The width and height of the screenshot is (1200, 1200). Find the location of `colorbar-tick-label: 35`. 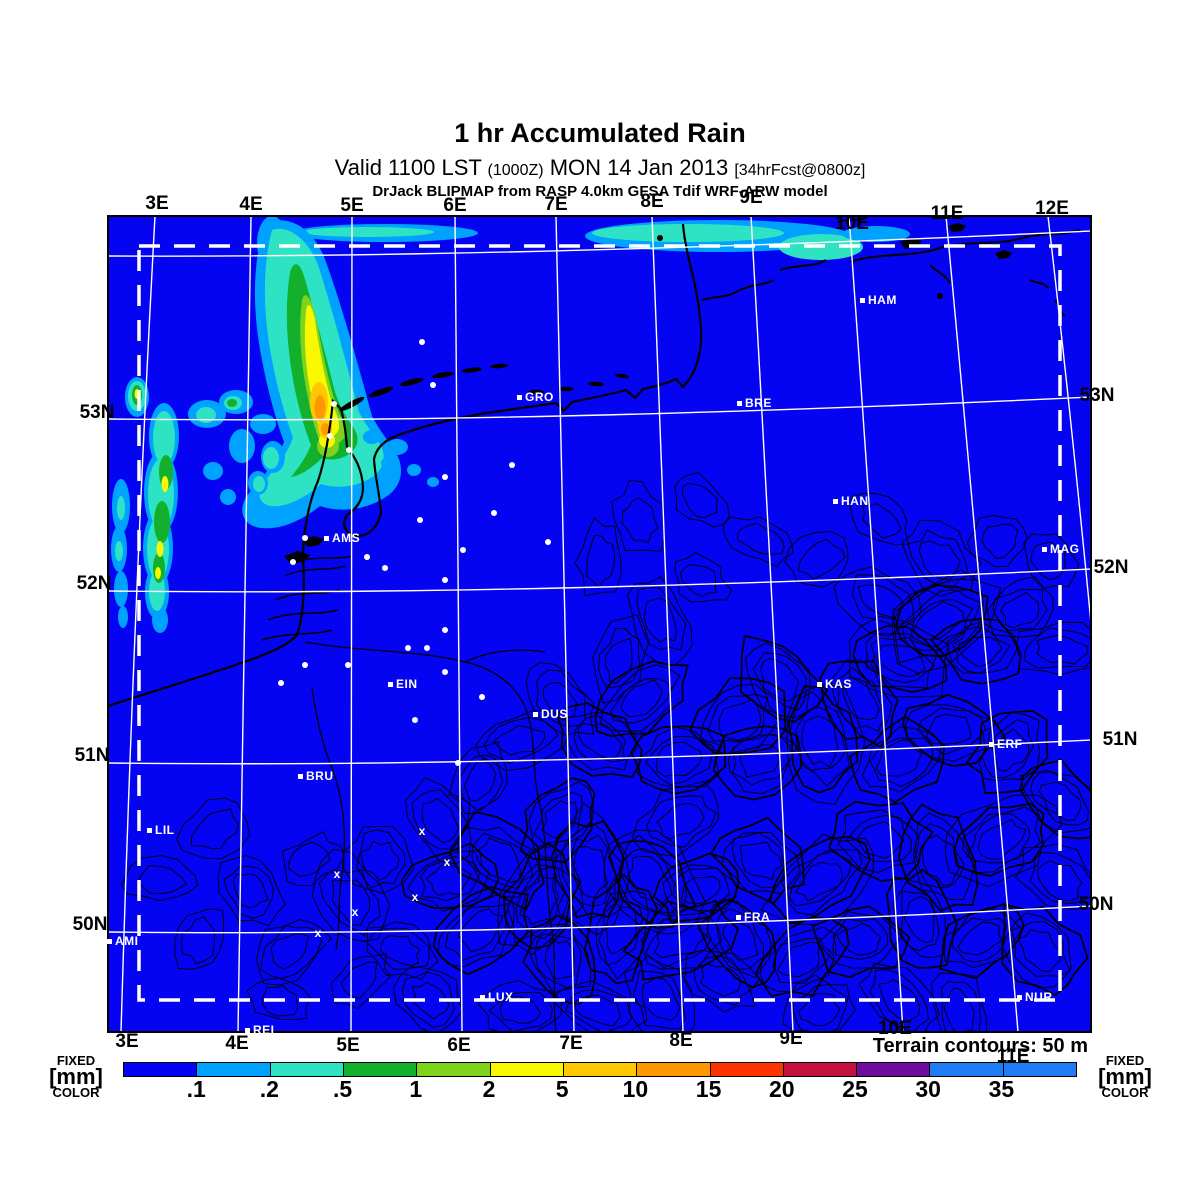

colorbar-tick-label: 35 is located at coordinates (1001, 1089).